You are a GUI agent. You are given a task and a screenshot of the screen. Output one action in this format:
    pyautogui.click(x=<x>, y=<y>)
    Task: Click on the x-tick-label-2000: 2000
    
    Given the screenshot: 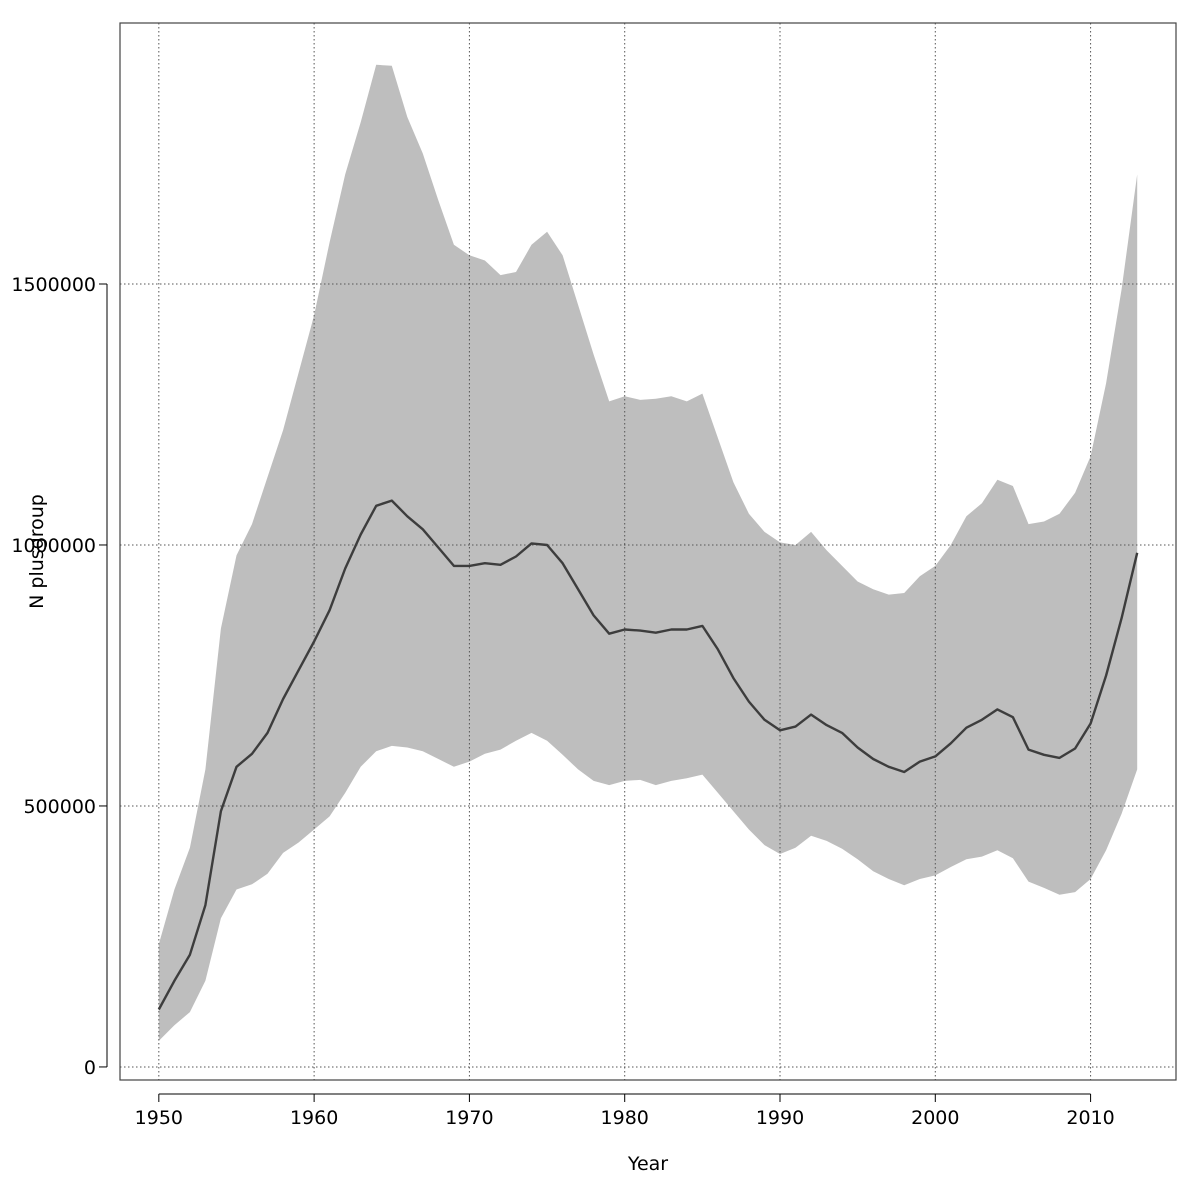 What is the action you would take?
    pyautogui.click(x=935, y=1118)
    